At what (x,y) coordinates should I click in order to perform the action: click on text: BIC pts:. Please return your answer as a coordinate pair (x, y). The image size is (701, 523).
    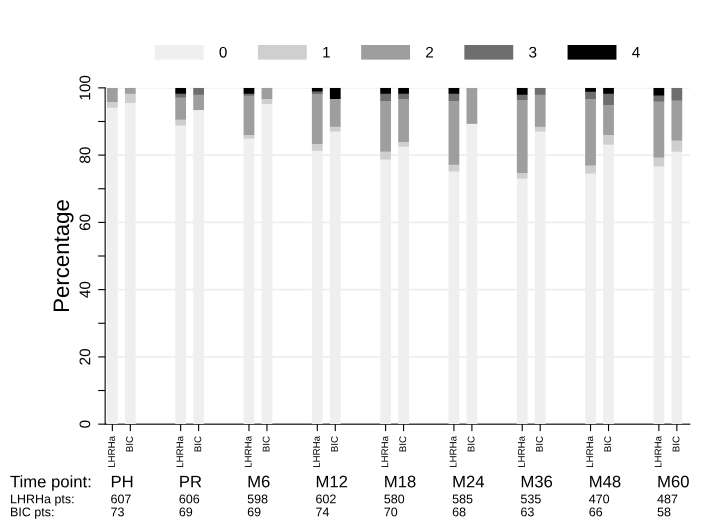
    Looking at the image, I should click on (32, 513).